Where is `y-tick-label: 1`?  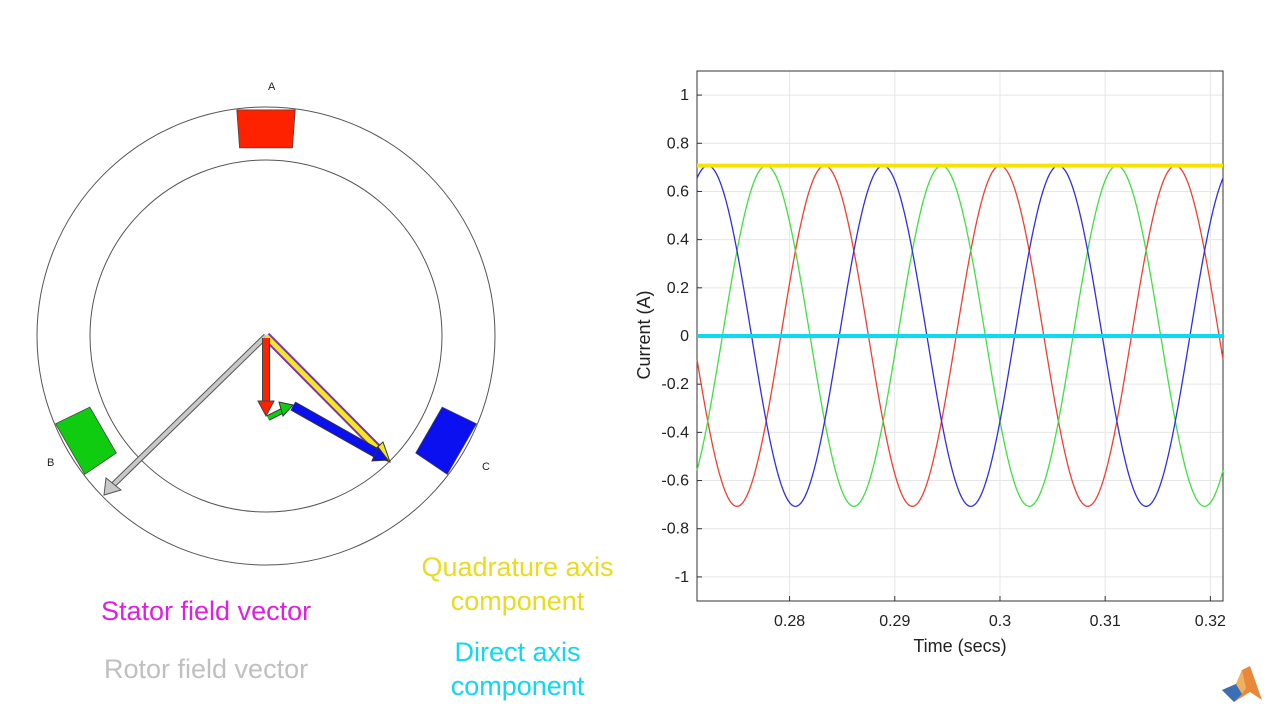
y-tick-label: 1 is located at coordinates (684, 95).